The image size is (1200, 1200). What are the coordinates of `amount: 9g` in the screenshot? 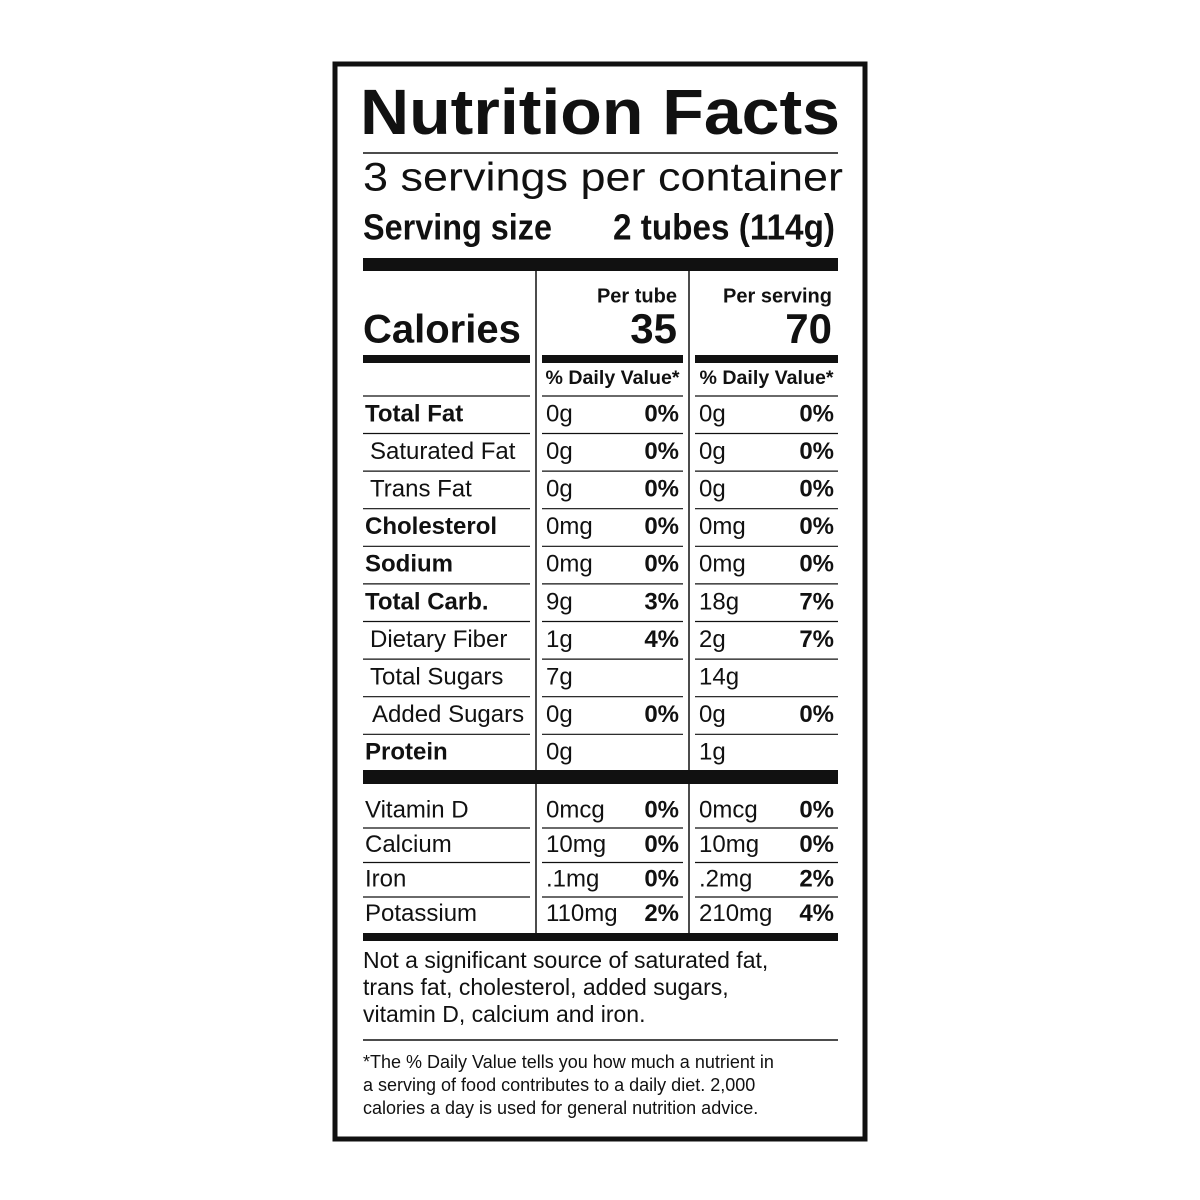 It's located at (559, 601).